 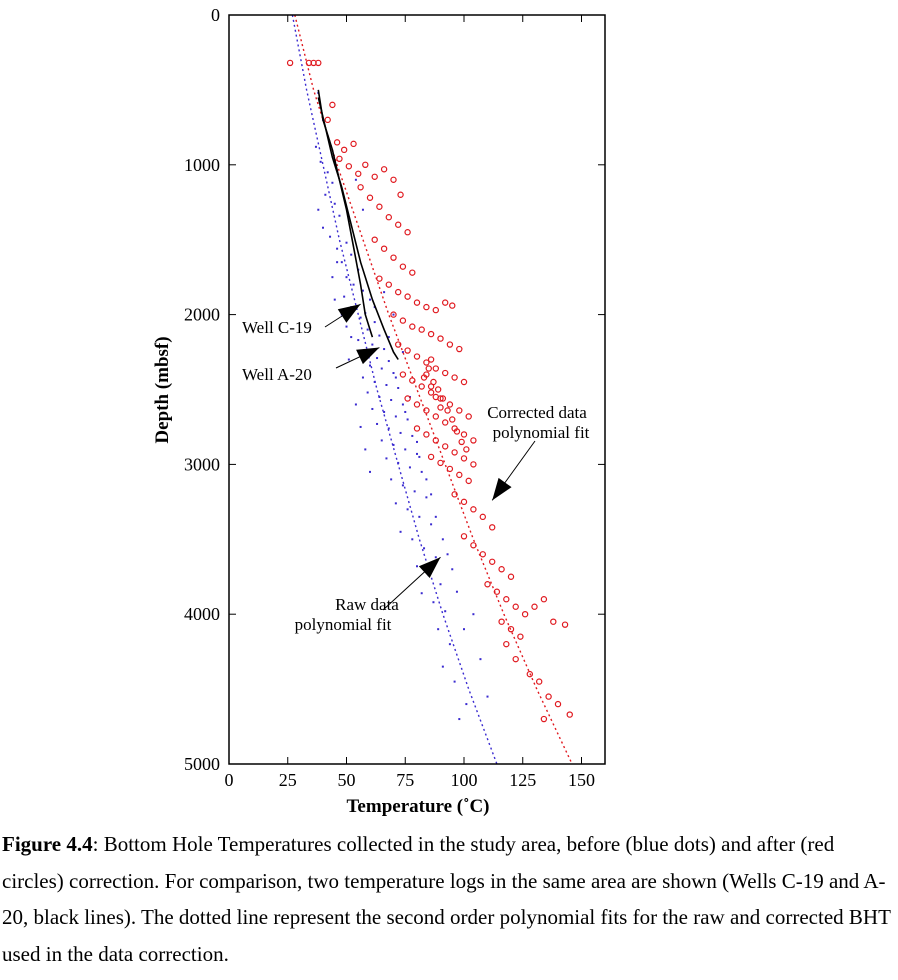 What do you see at coordinates (349, 313) in the screenshot?
I see `annotation-well-c-19-arrow-head` at bounding box center [349, 313].